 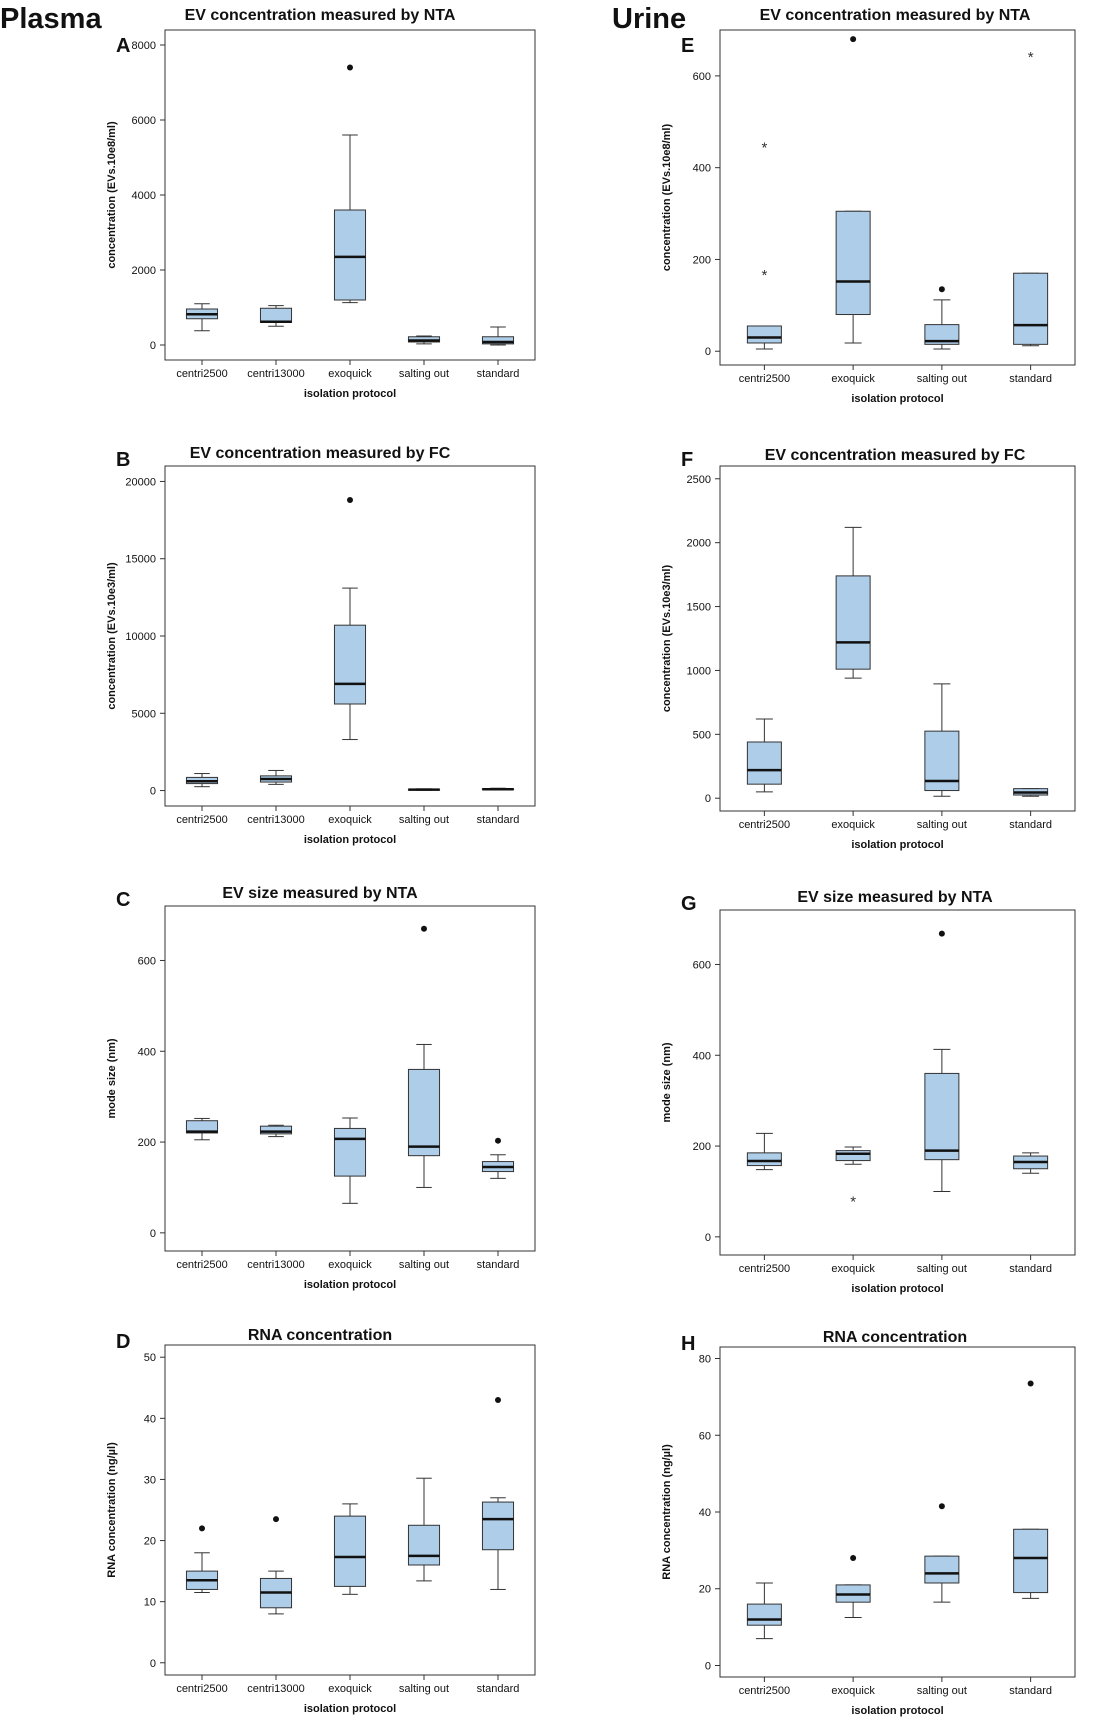 I want to click on y-tick-label: 60, so click(x=705, y=1436).